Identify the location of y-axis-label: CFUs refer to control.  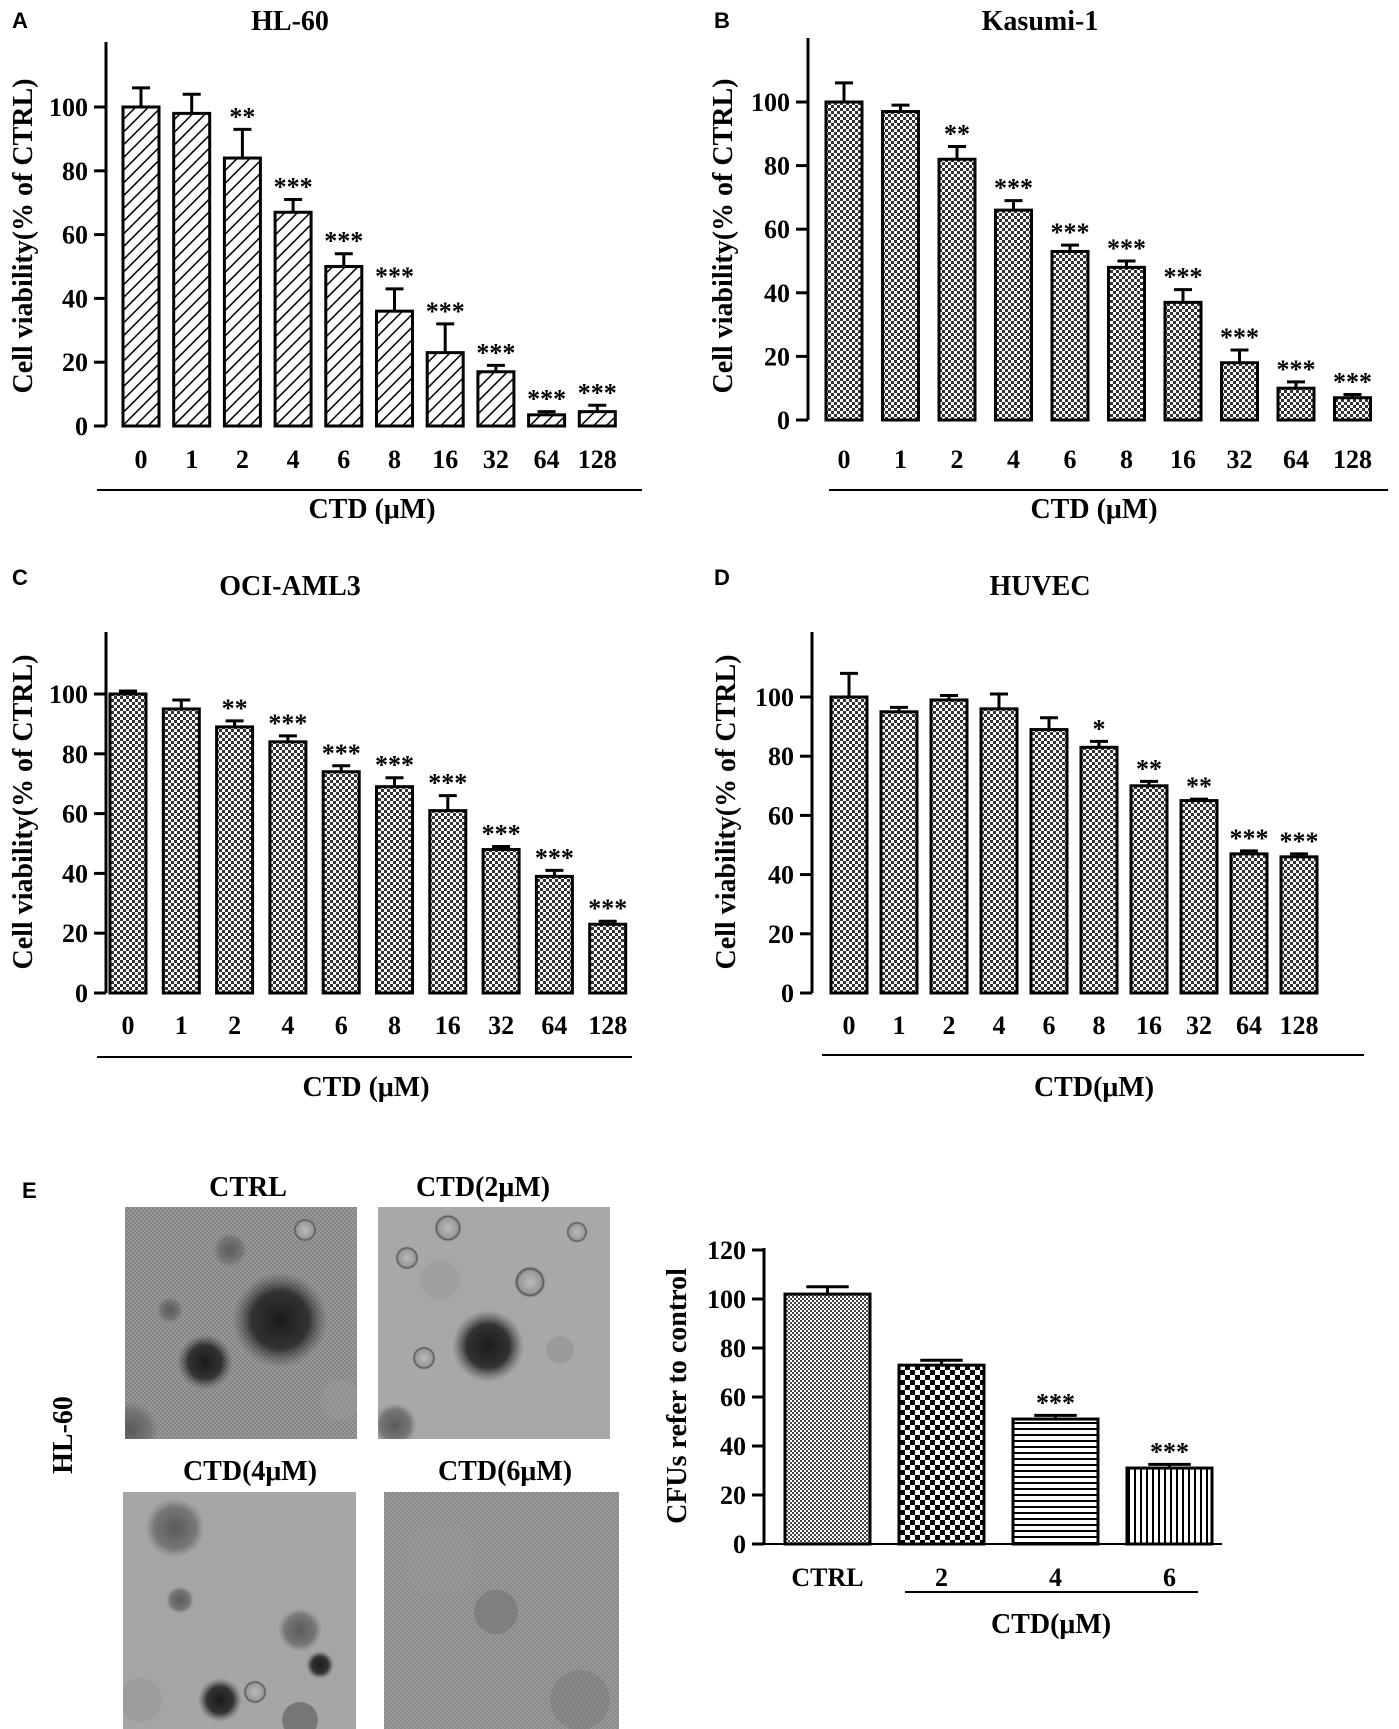
(677, 1396).